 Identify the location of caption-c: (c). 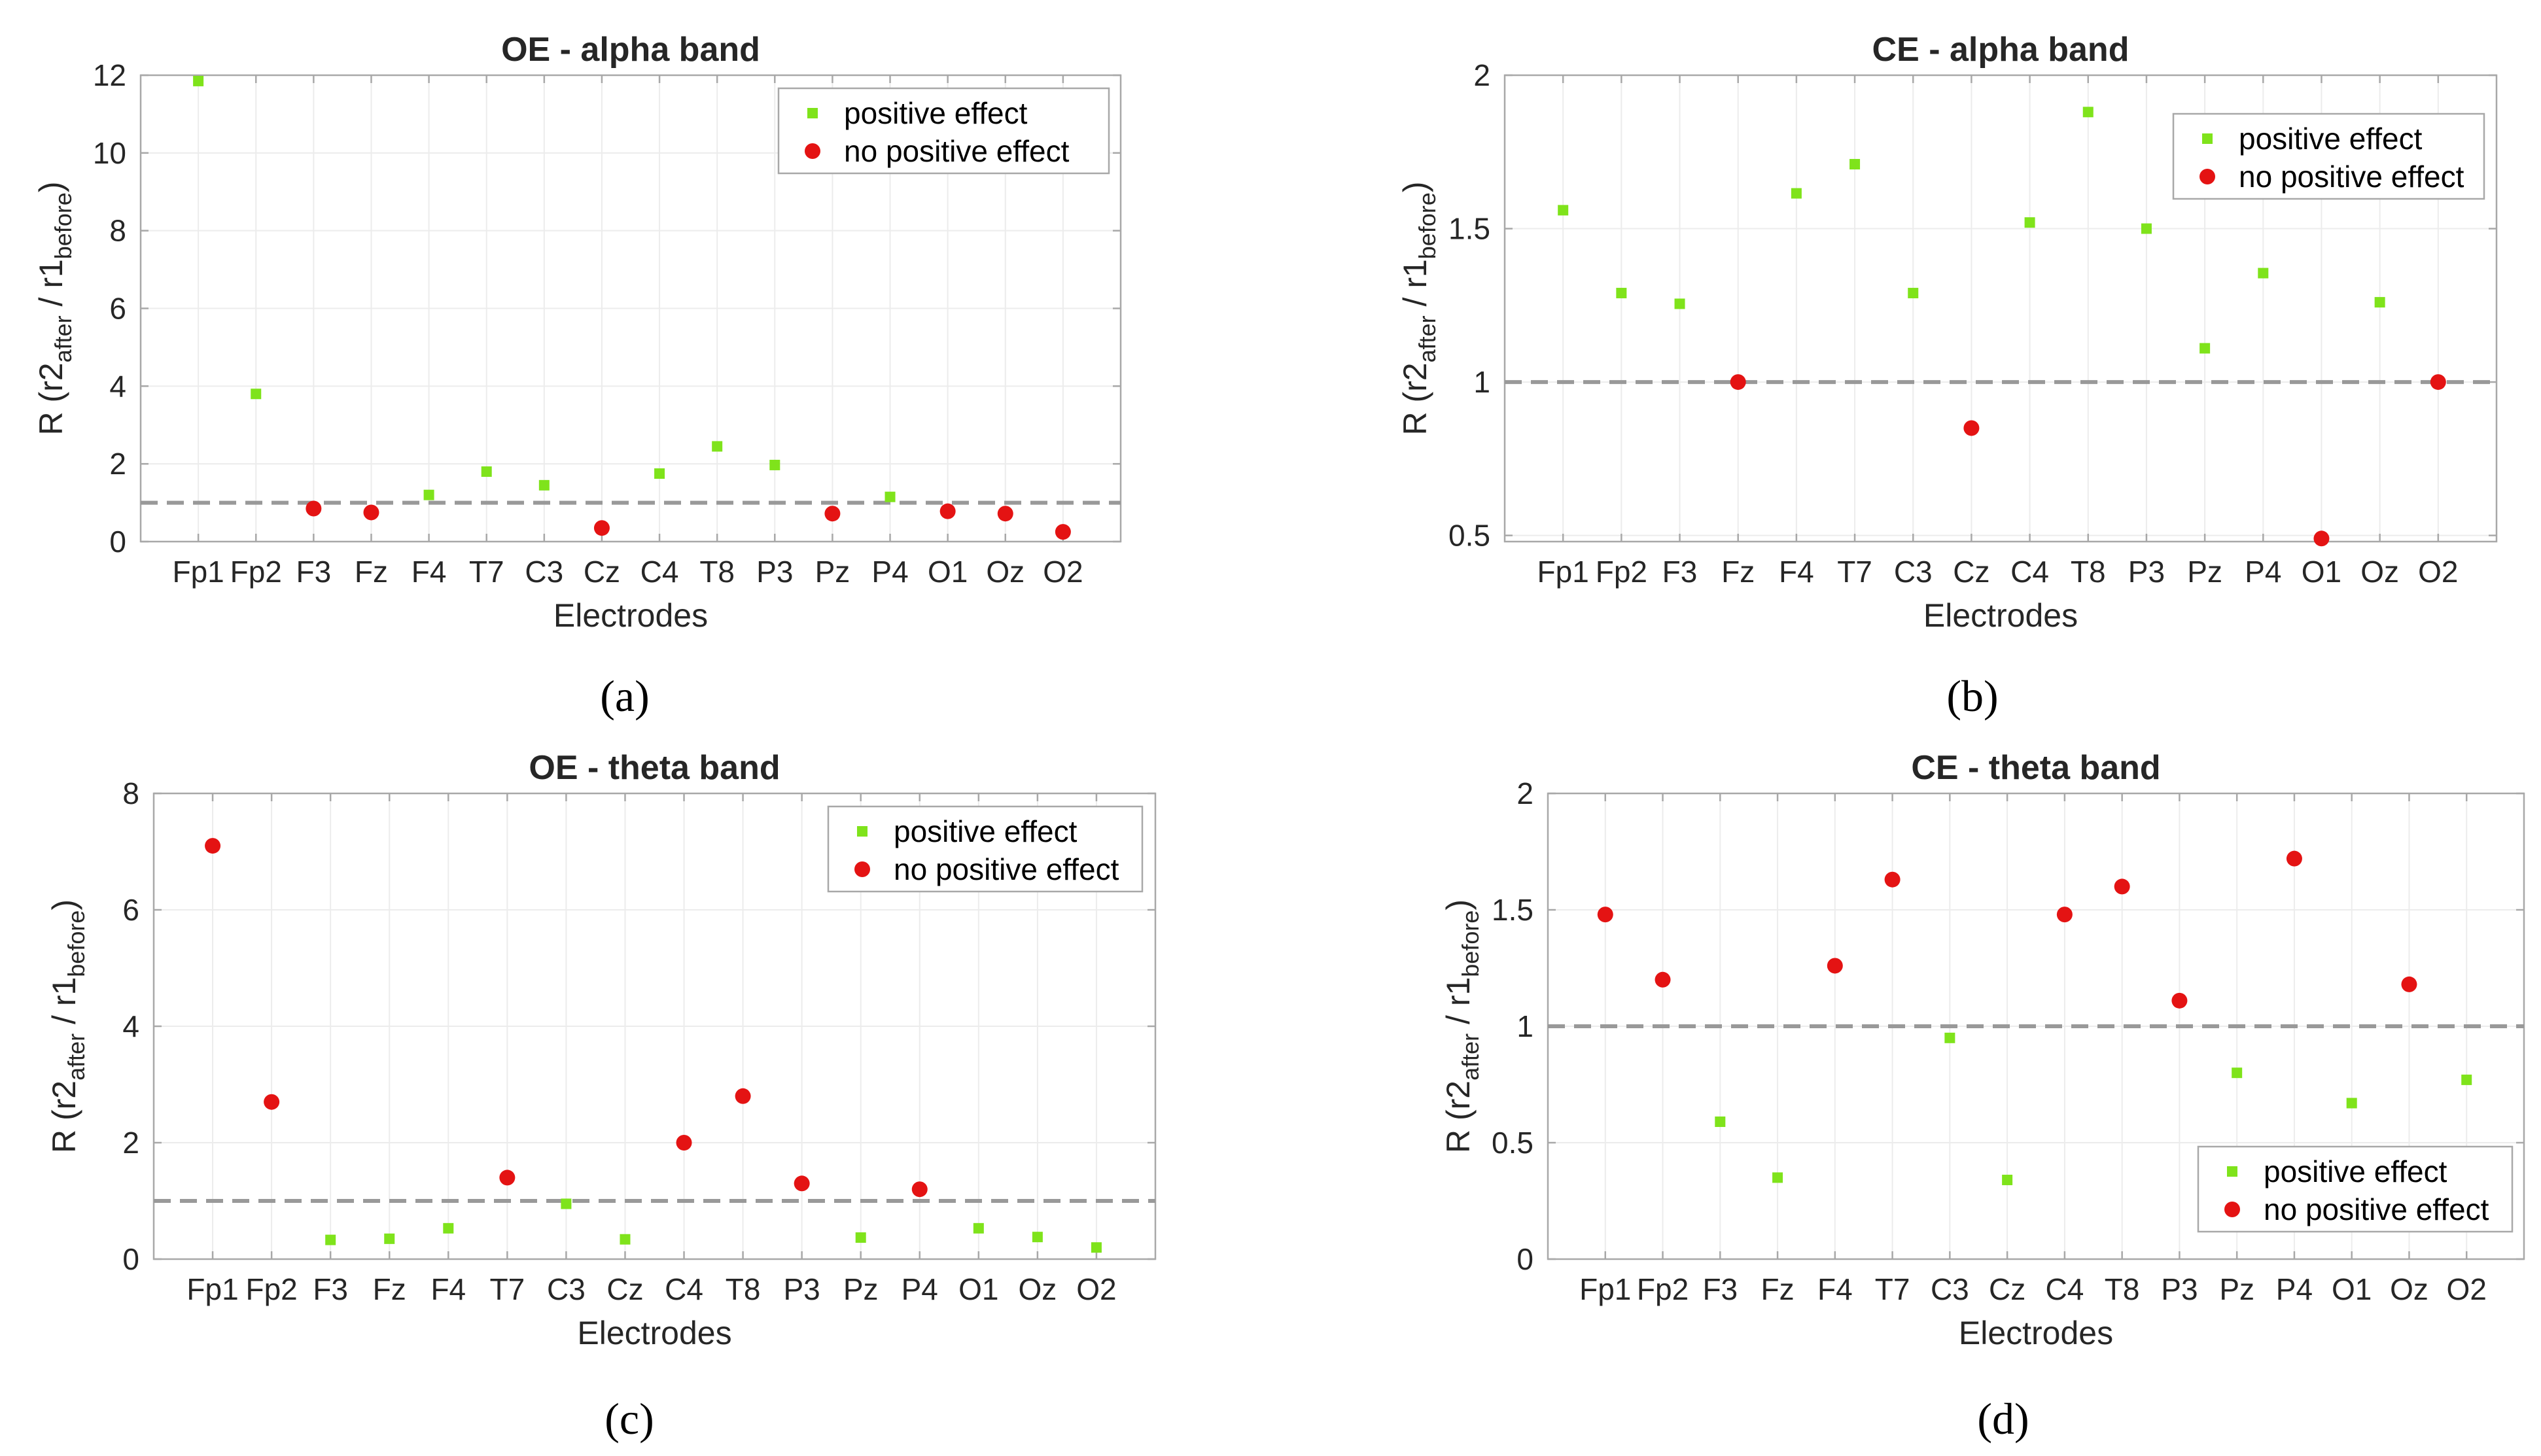
(629, 1419).